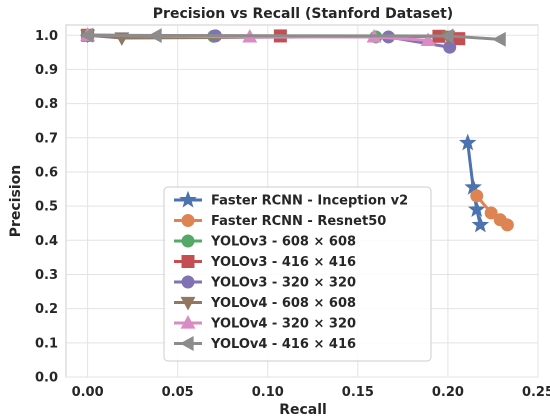  What do you see at coordinates (268, 392) in the screenshot?
I see `x-tick-label: 0.10` at bounding box center [268, 392].